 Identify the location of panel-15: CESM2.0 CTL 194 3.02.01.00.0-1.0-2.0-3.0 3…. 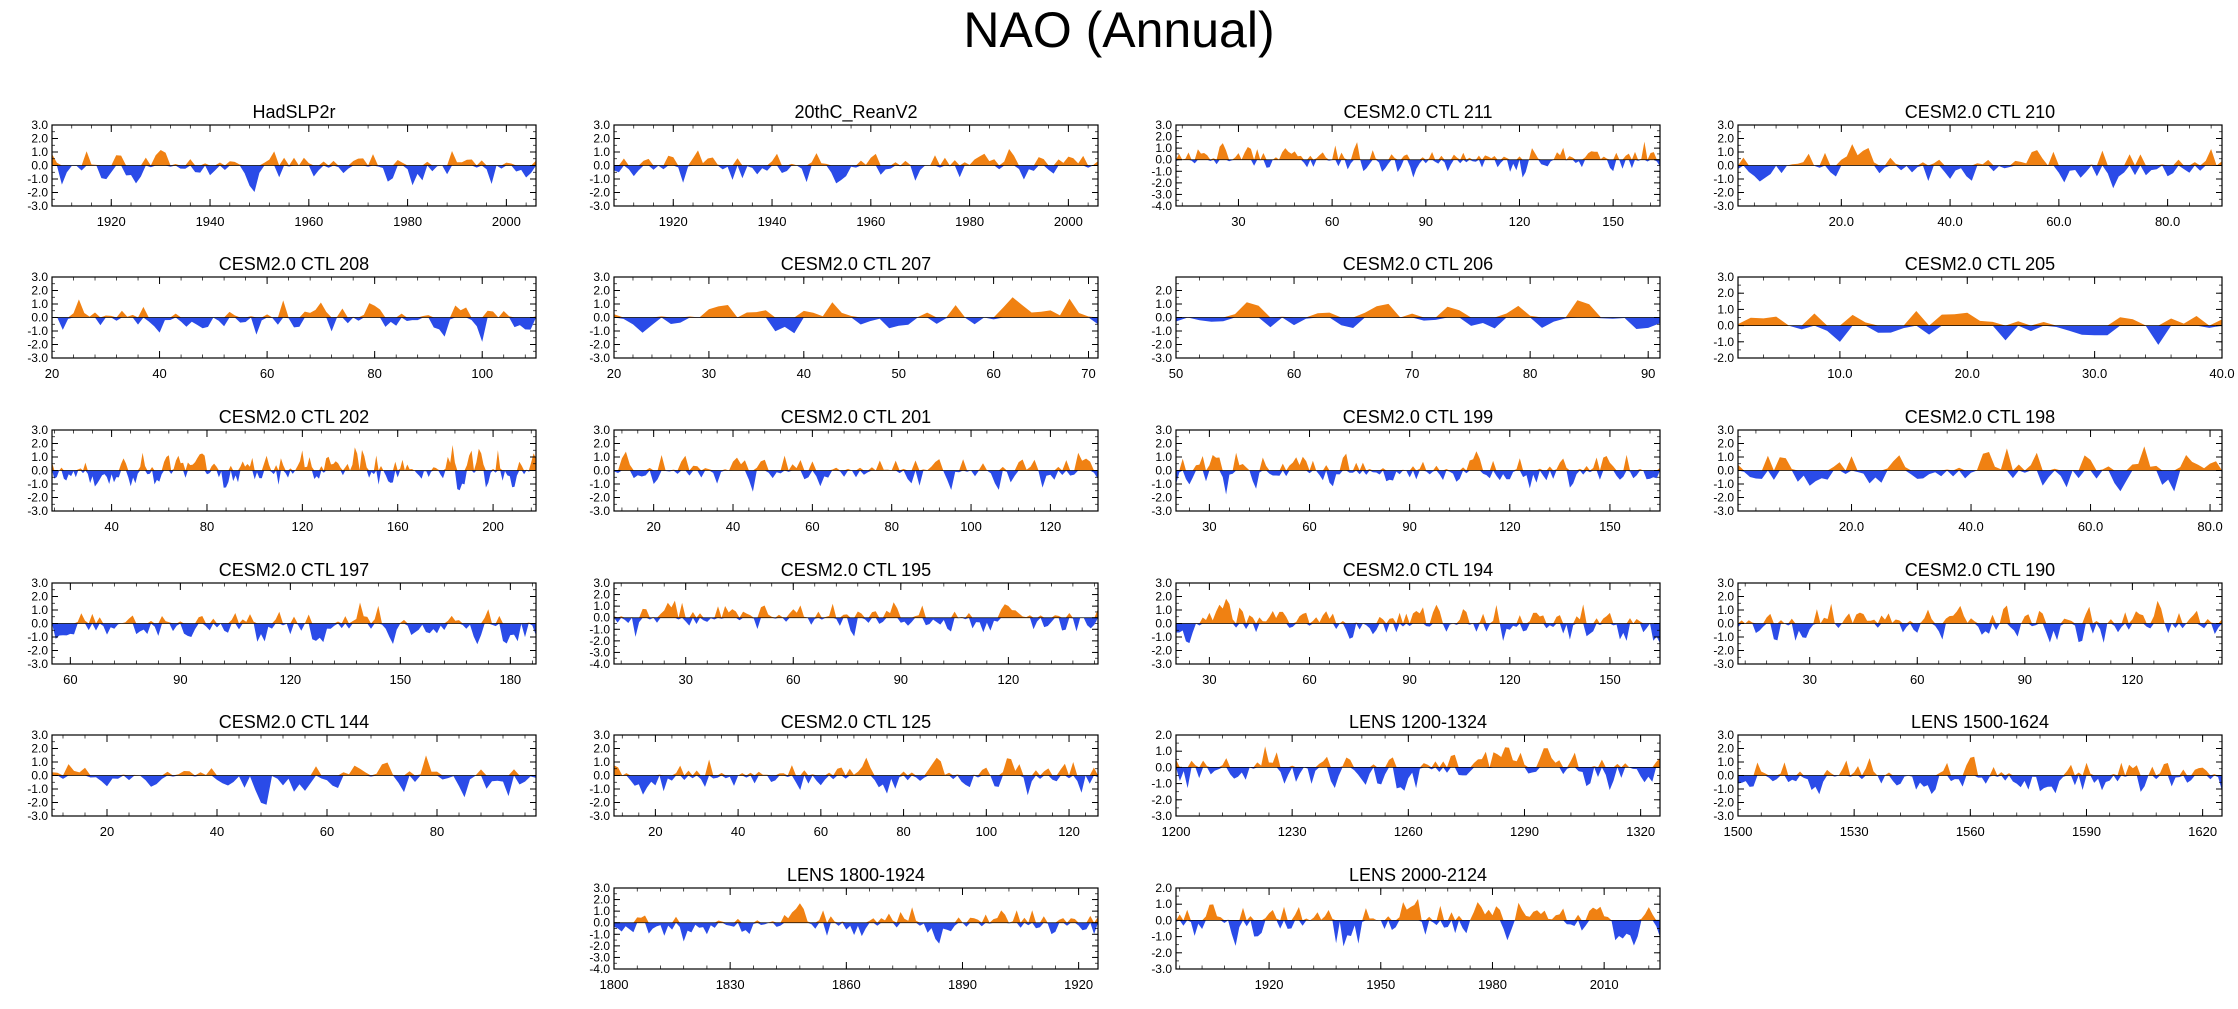
(1406, 623).